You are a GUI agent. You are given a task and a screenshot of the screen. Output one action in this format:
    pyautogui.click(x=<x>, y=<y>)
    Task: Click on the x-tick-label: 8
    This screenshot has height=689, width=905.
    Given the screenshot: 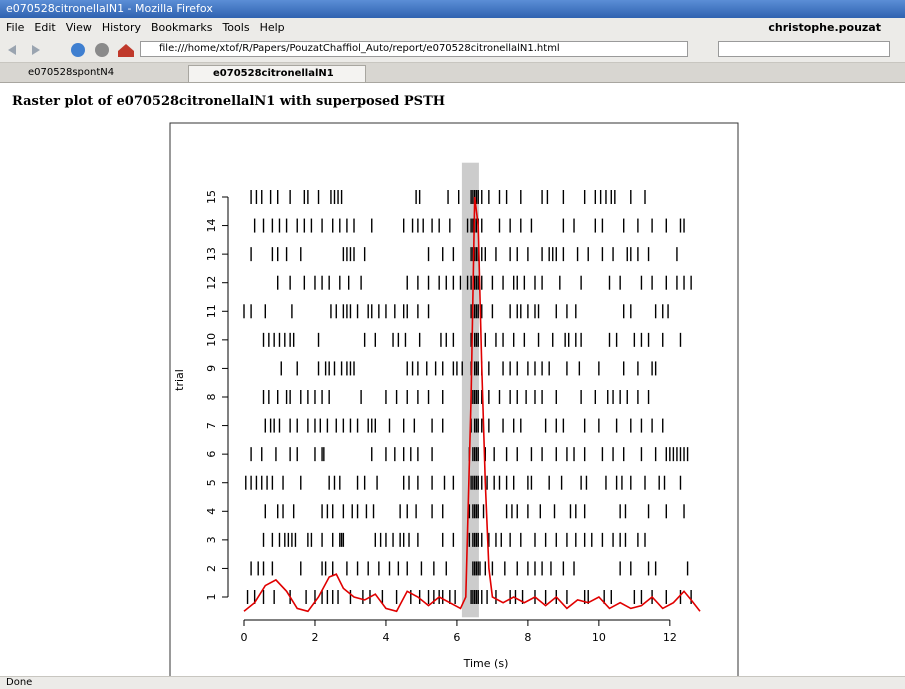 What is the action you would take?
    pyautogui.click(x=527, y=637)
    